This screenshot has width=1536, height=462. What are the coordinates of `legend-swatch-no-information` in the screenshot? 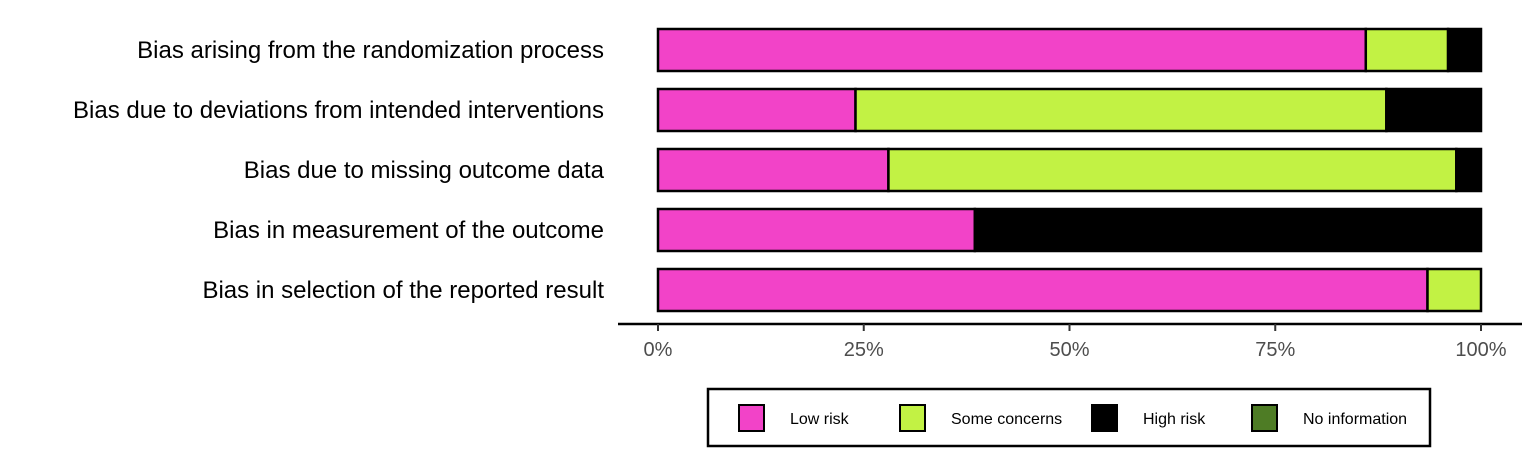 It's located at (1264, 418).